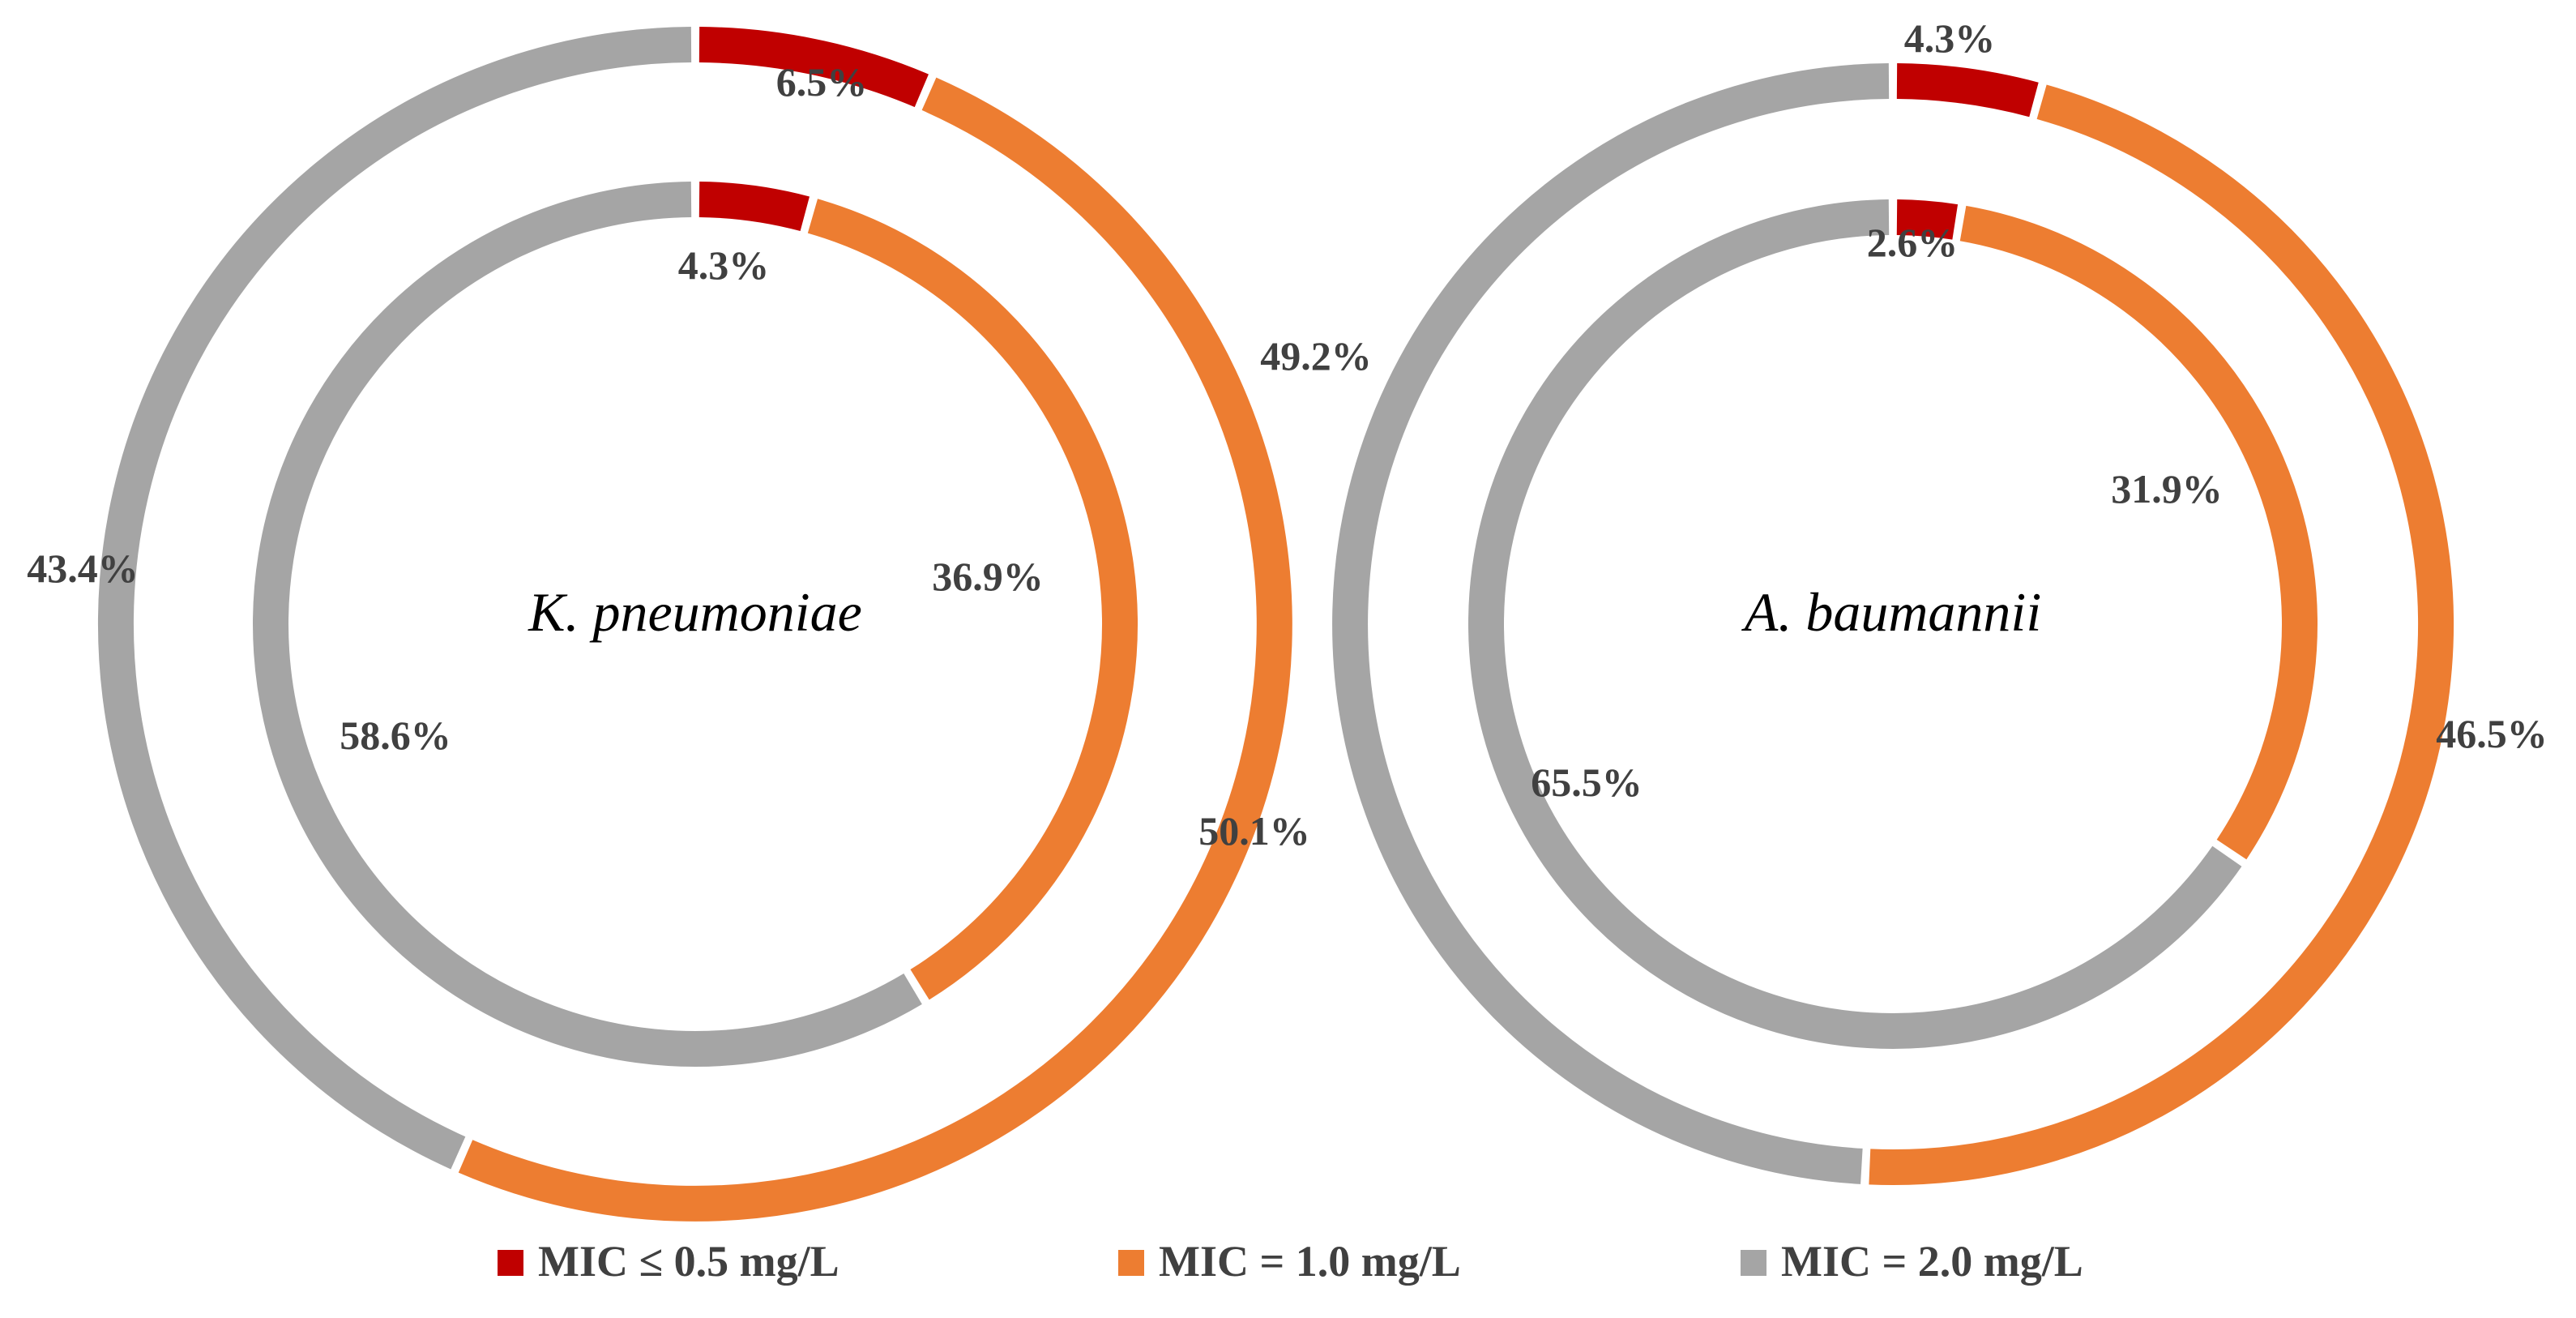 This screenshot has width=2576, height=1318. Describe the element at coordinates (1254, 831) in the screenshot. I see `data-label-outer-mic-mid: 50.1%` at that location.